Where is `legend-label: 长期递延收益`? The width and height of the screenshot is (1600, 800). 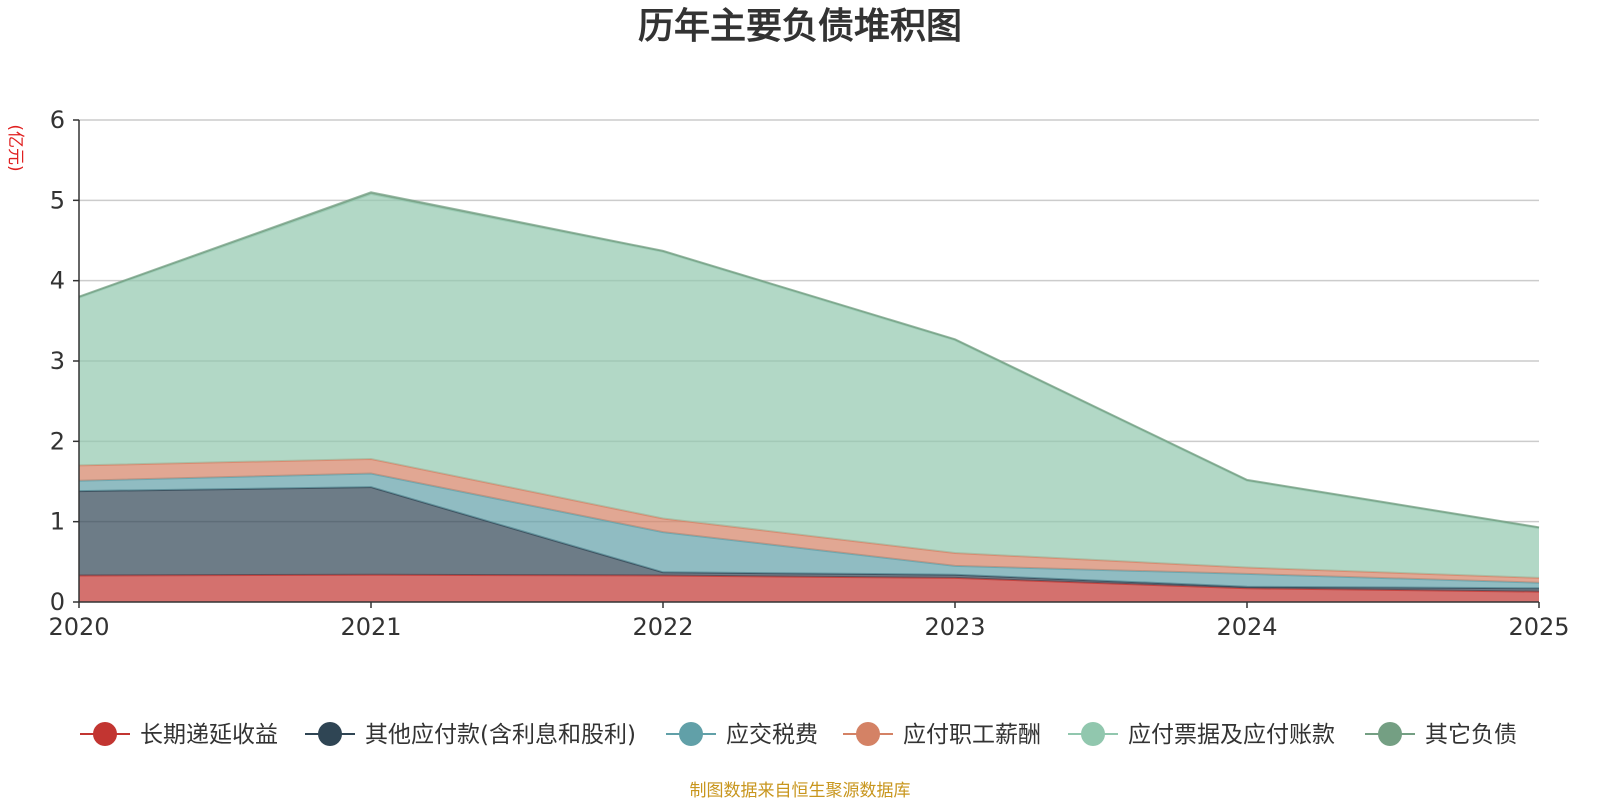
legend-label: 长期递延收益 is located at coordinates (209, 735).